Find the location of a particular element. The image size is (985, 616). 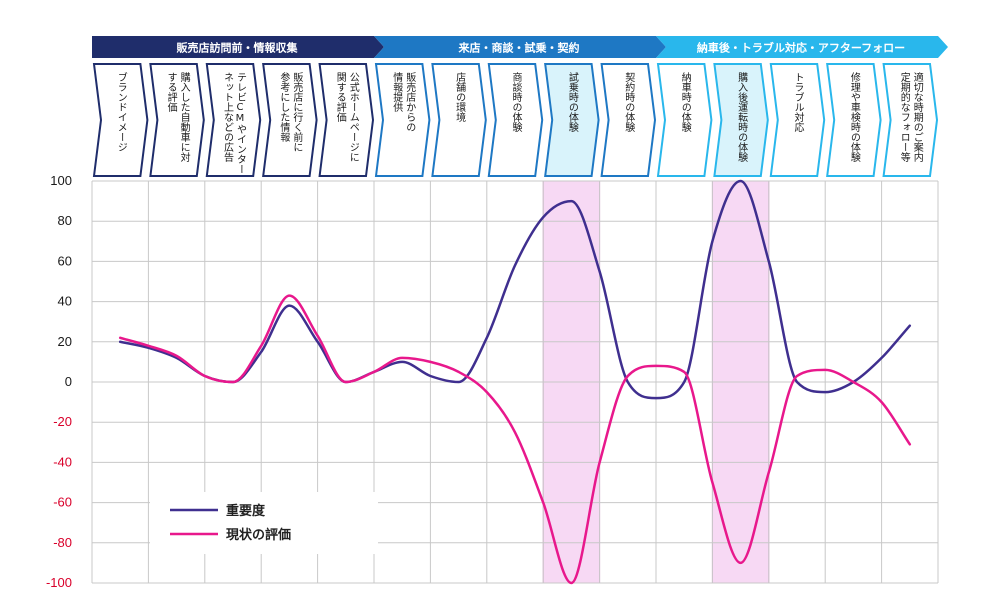

y-tick-label: 60 is located at coordinates (65, 260).